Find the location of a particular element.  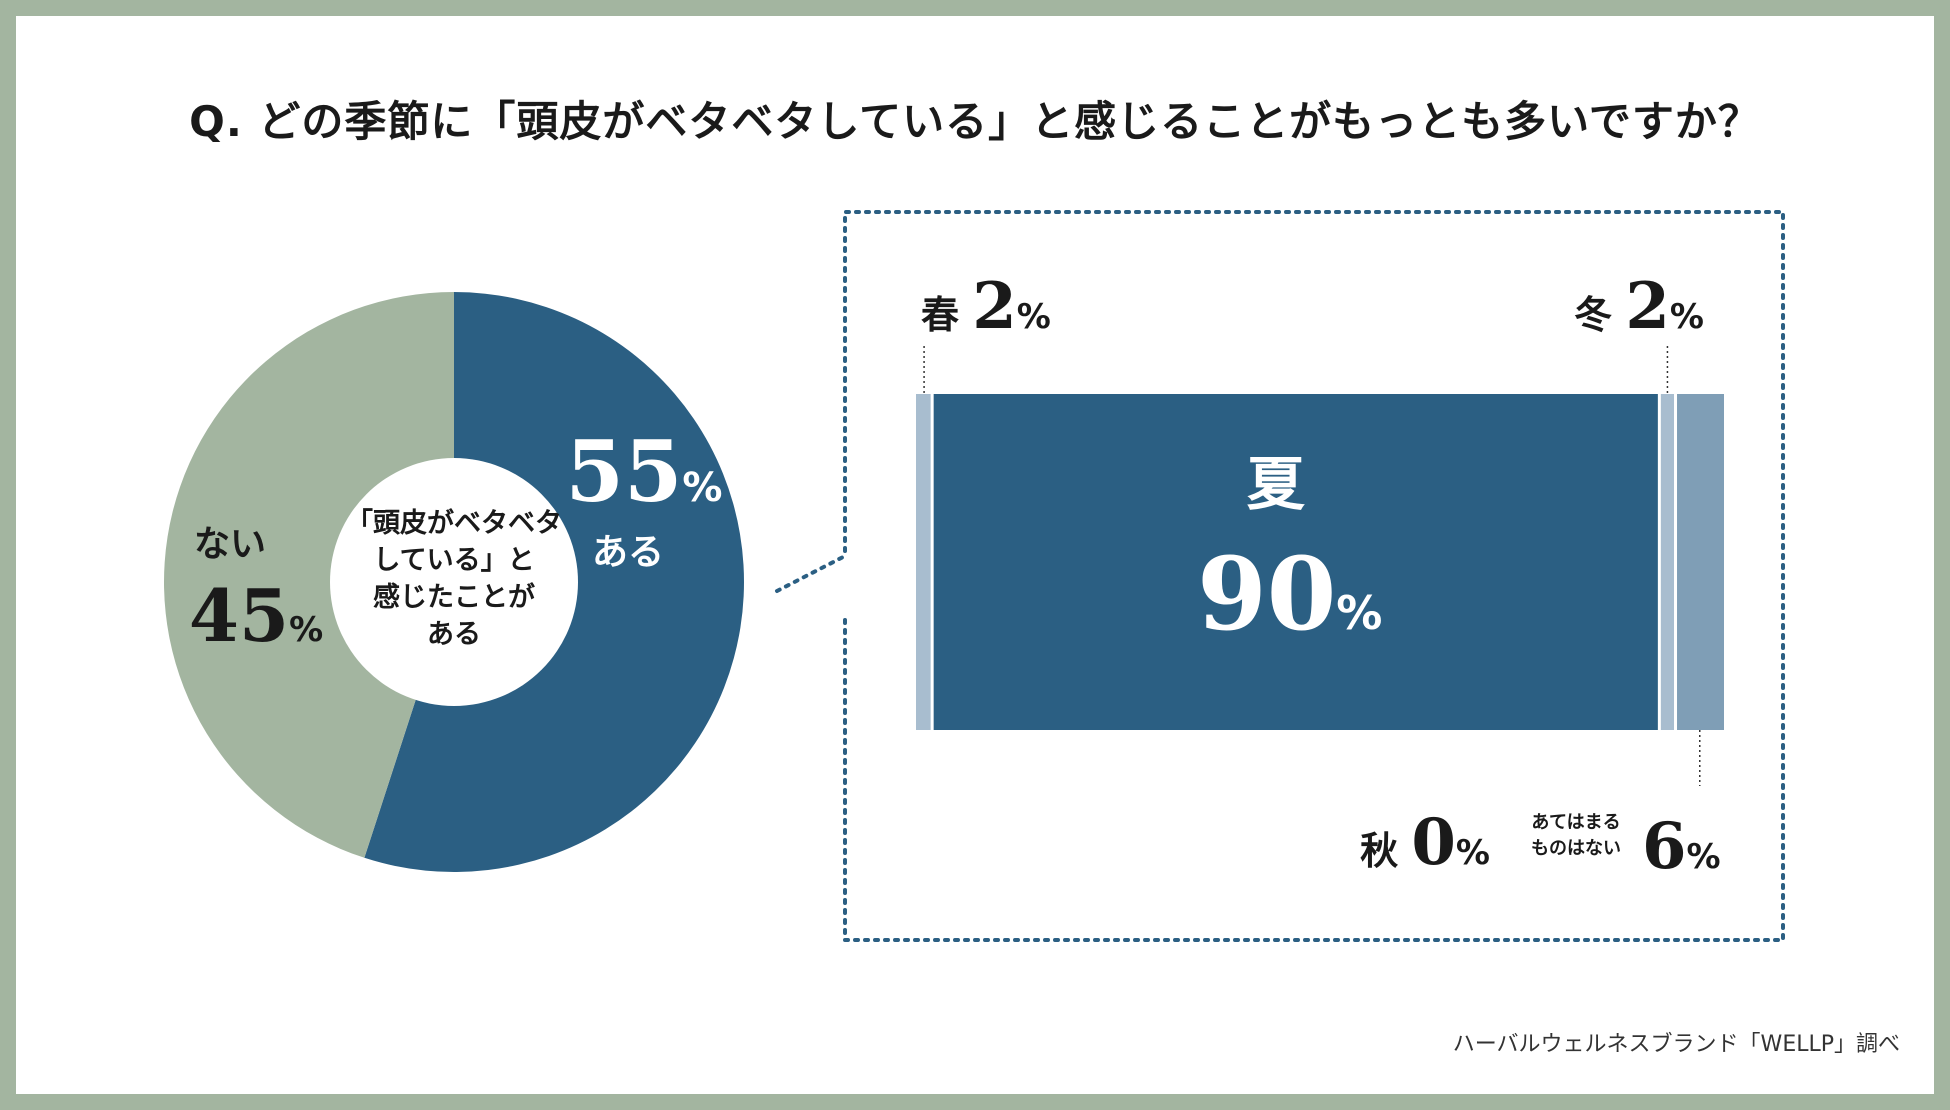

pie-label-no: 45% is located at coordinates (256, 615).